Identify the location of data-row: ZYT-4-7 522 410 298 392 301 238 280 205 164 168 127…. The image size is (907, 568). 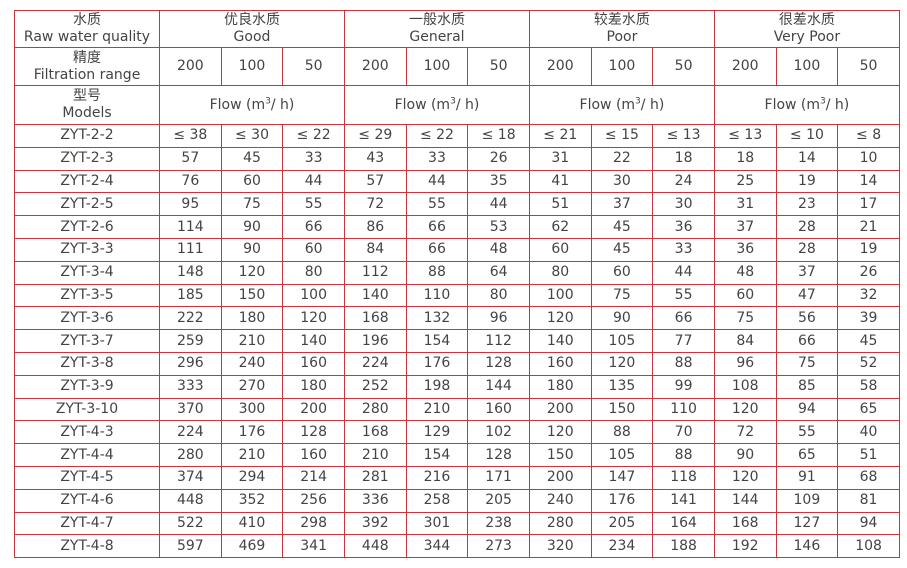
(457, 523).